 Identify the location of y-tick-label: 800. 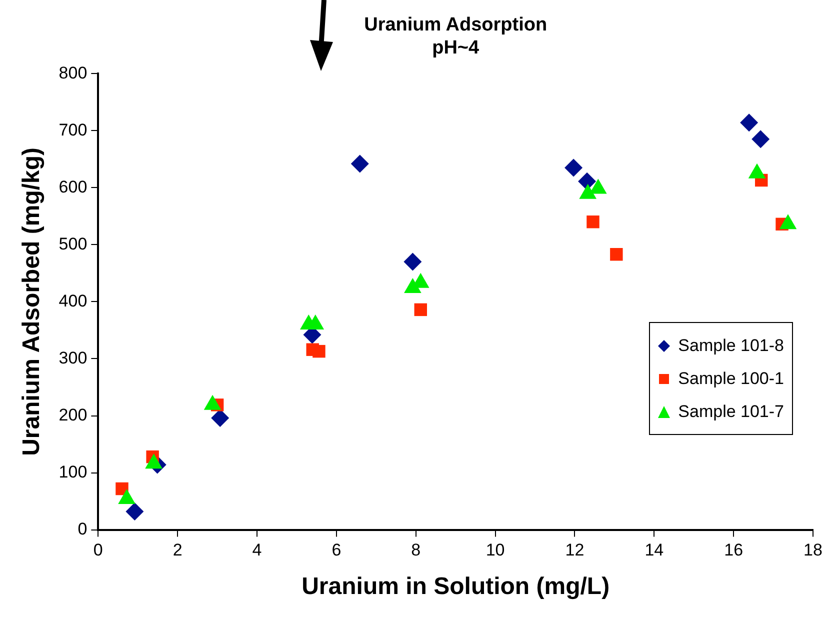
(73, 72).